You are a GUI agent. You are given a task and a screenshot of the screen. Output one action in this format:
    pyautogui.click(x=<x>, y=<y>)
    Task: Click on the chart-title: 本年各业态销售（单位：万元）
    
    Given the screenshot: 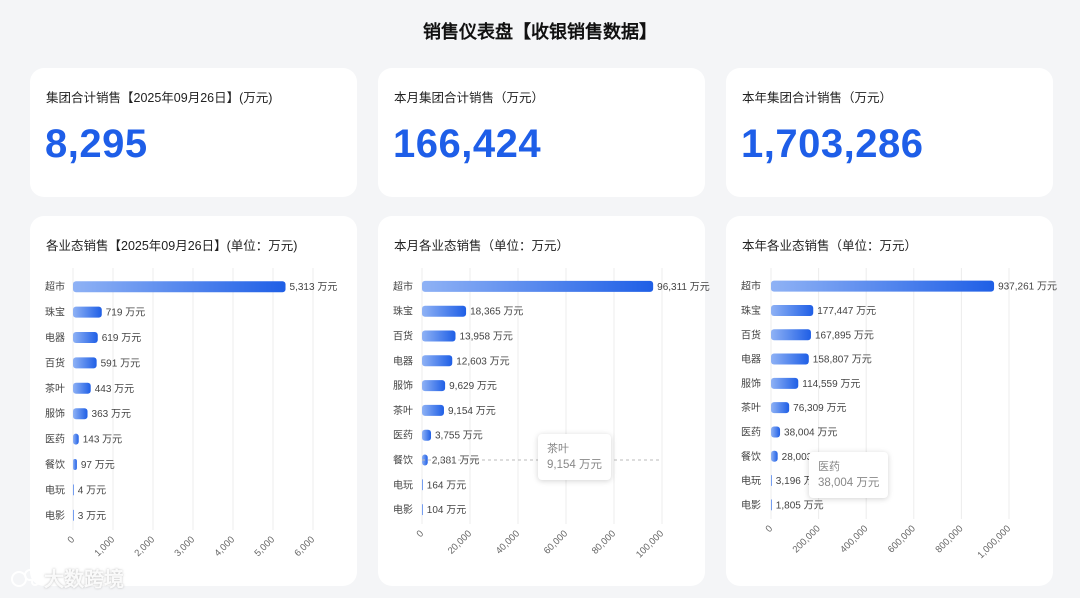 What is the action you would take?
    pyautogui.click(x=830, y=246)
    